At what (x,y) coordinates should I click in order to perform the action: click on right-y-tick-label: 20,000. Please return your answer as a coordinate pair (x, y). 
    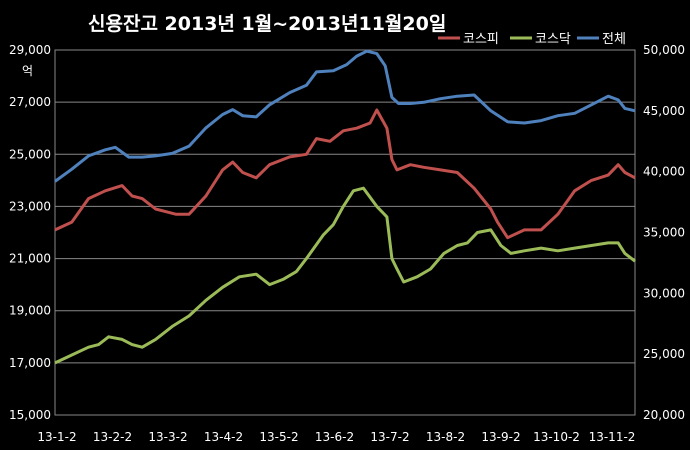
    Looking at the image, I should click on (664, 415).